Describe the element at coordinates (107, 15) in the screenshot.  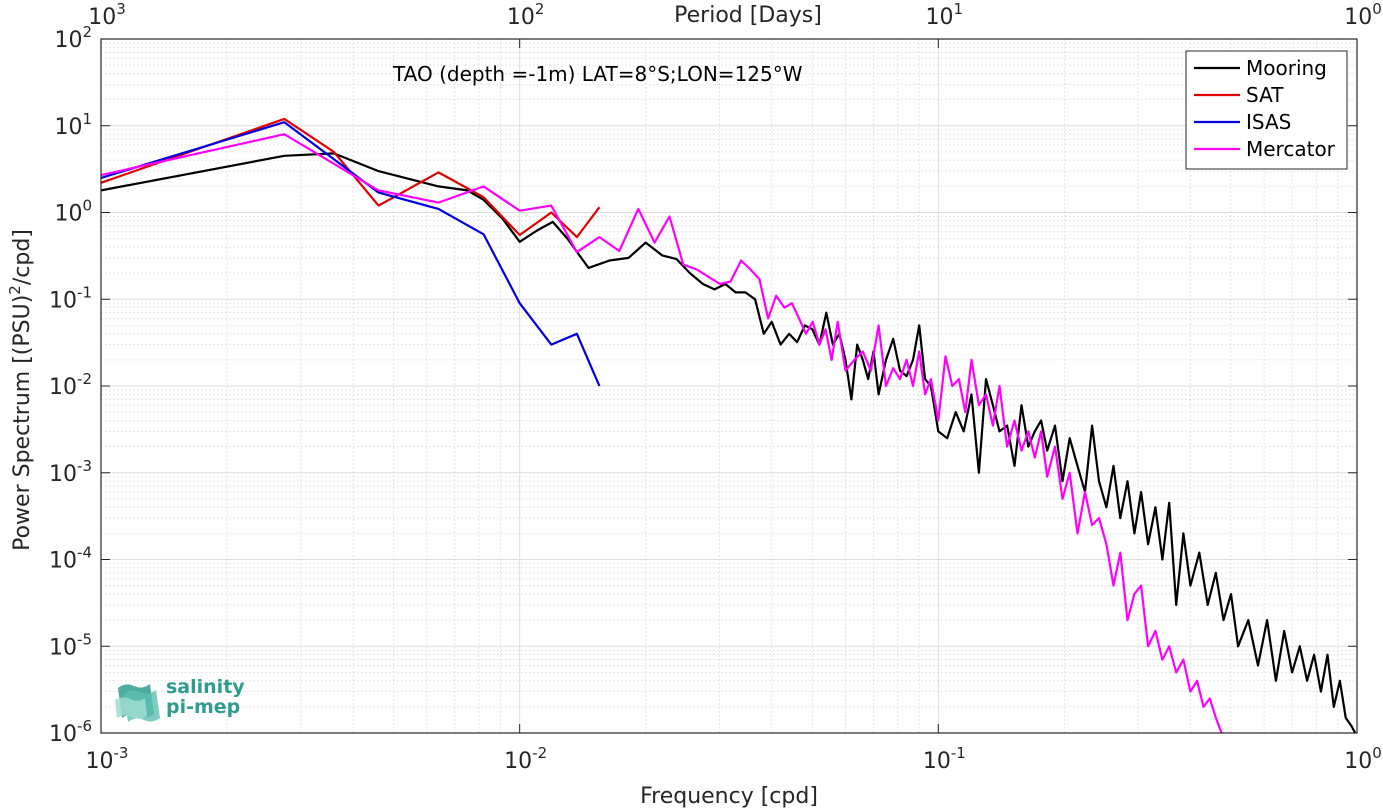
I see `top-tick-label: 10³` at that location.